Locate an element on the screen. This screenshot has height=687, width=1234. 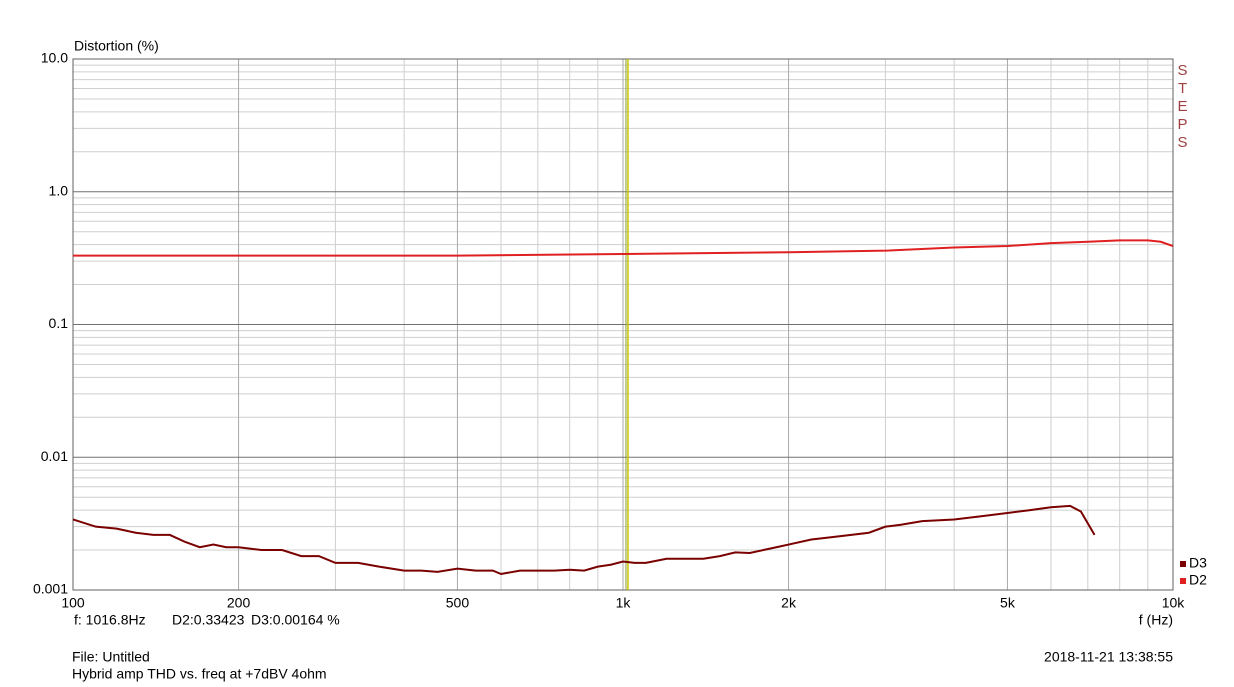
x-tick-label: 5k is located at coordinates (1008, 603).